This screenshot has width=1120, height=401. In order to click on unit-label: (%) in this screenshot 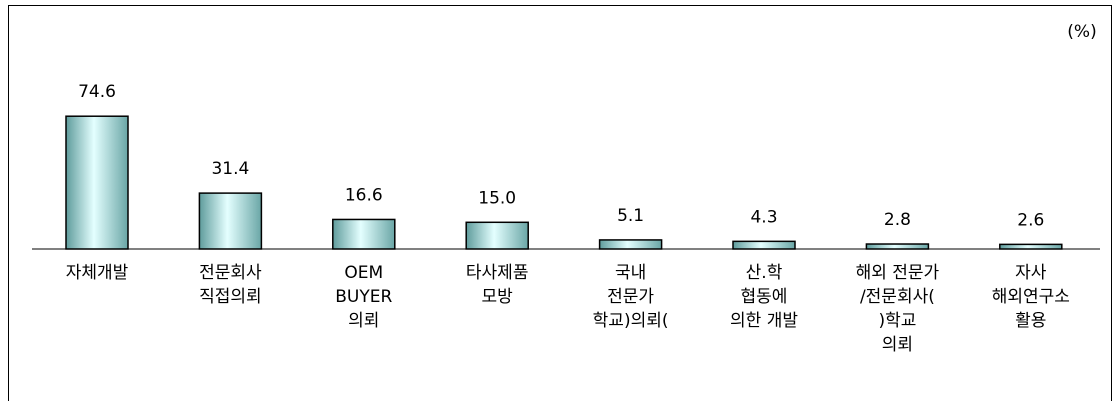, I will do `click(1081, 32)`.